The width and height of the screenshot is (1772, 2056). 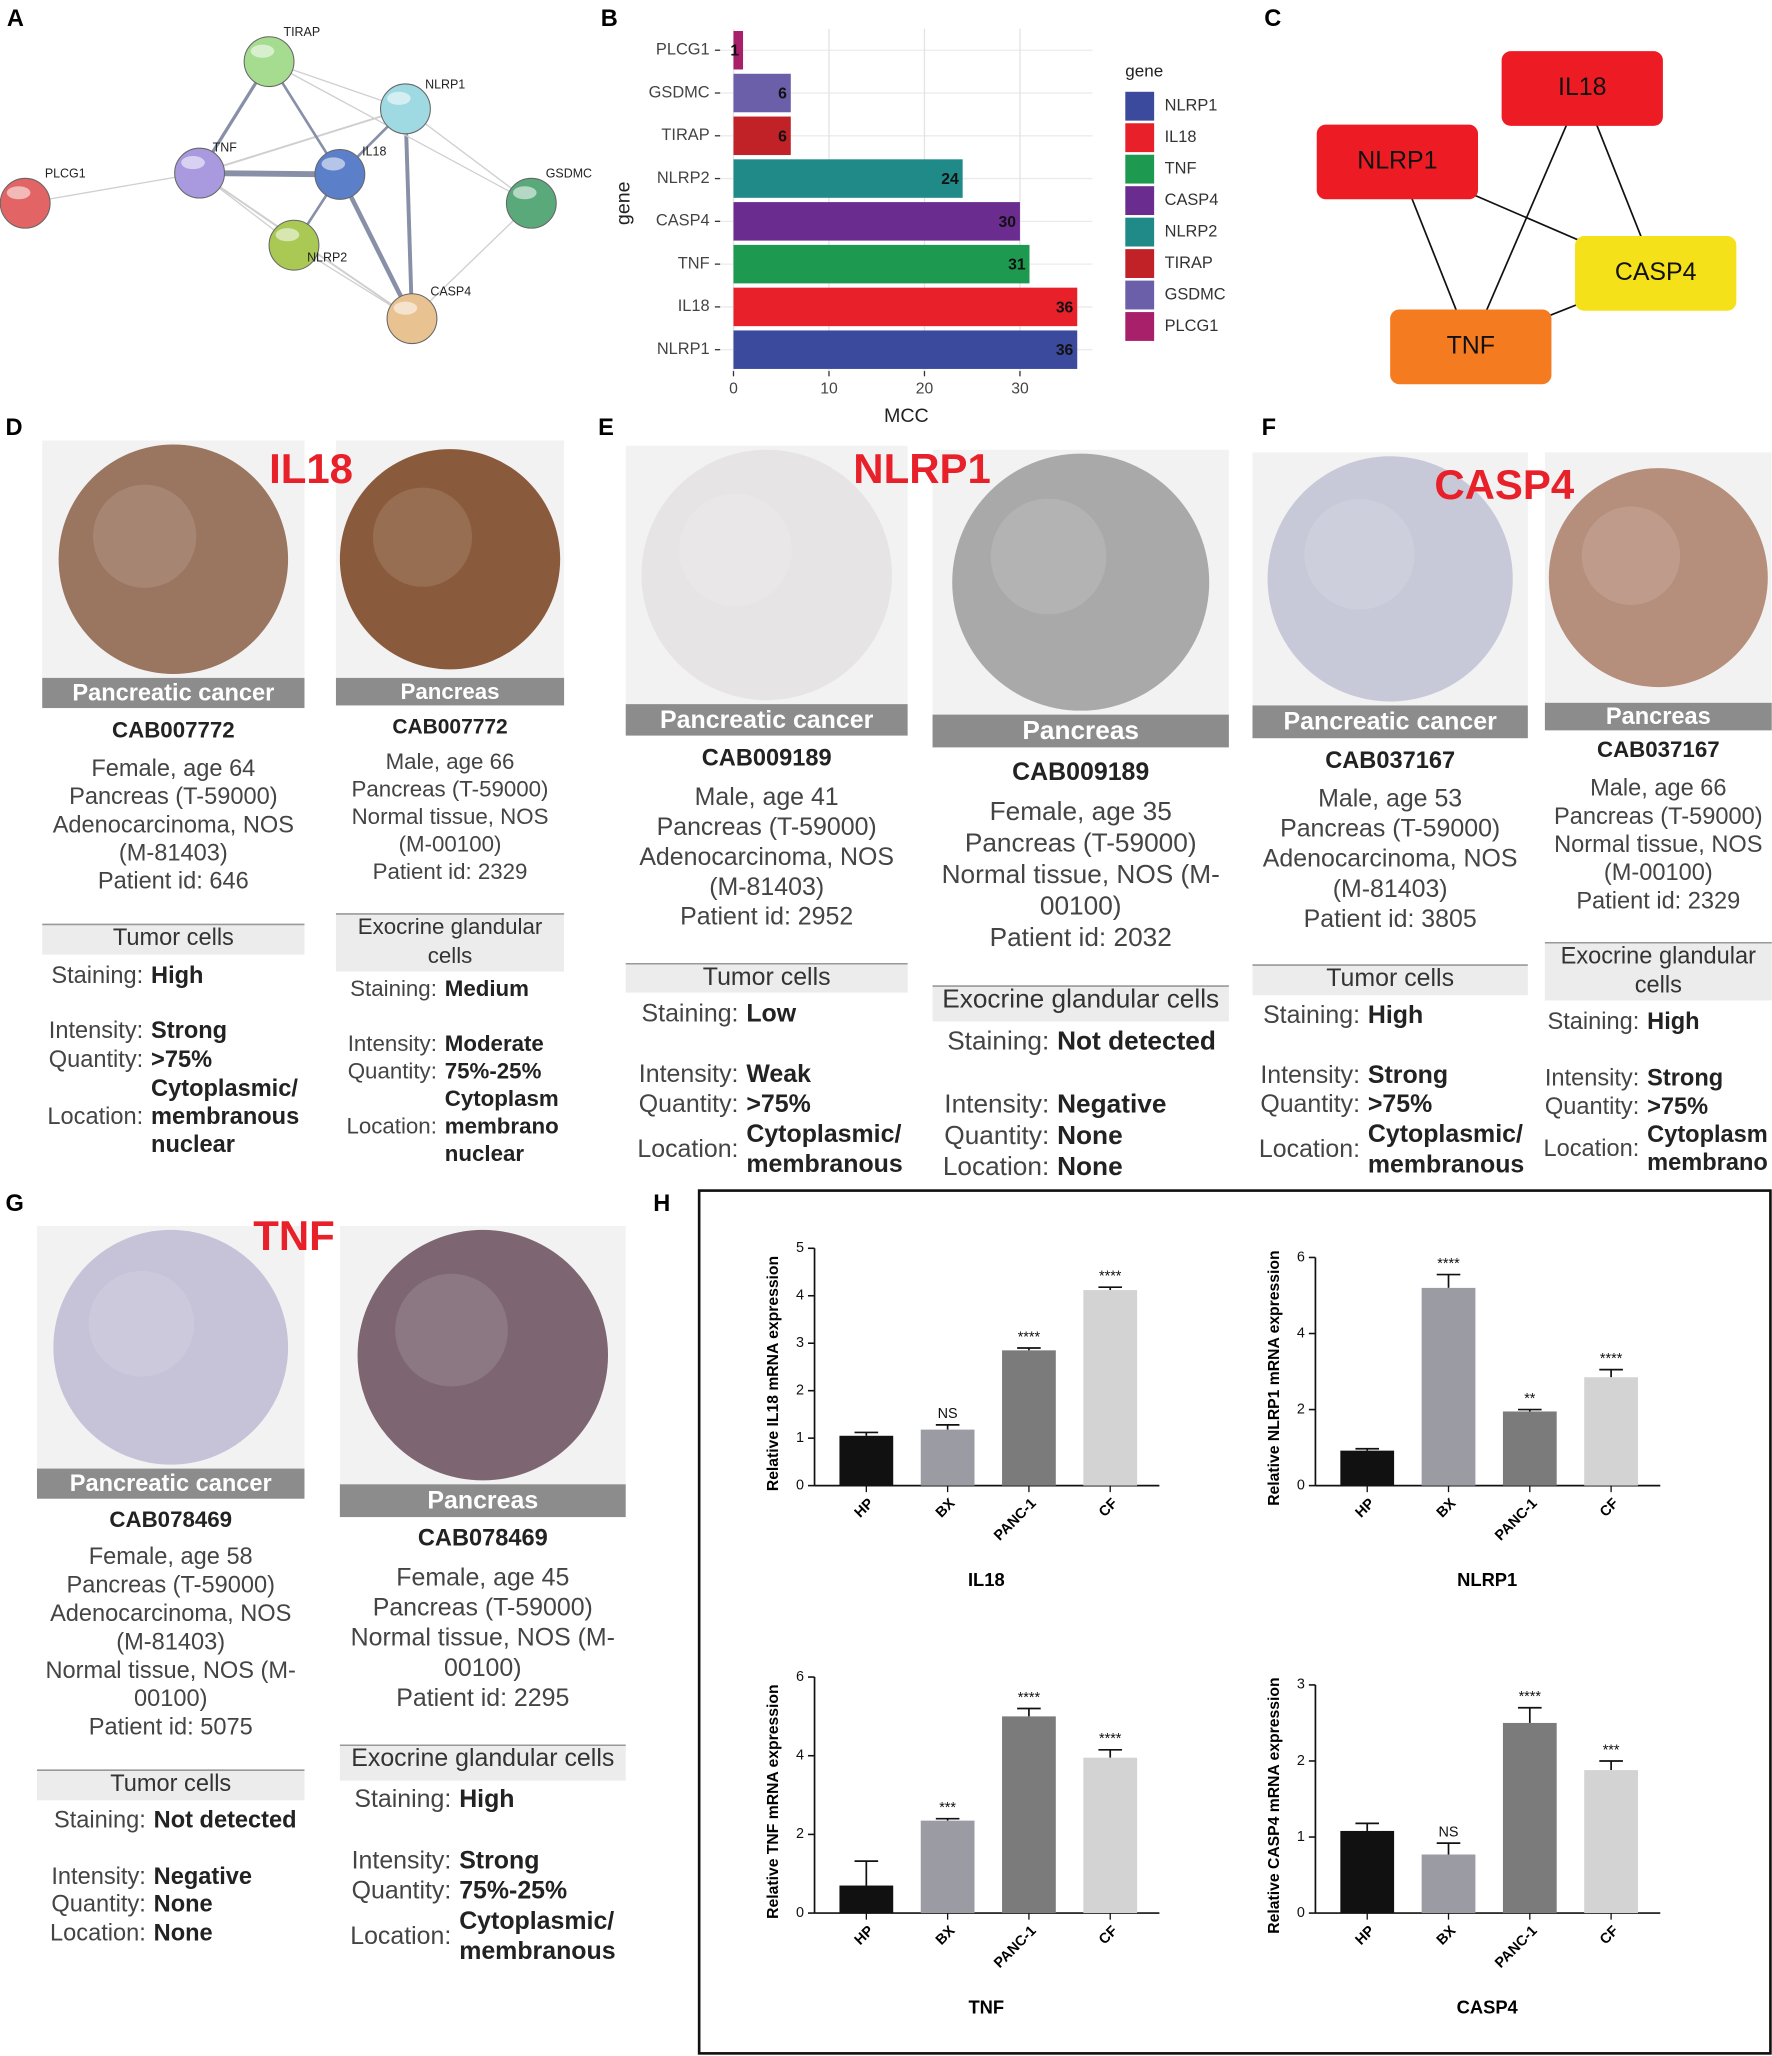 What do you see at coordinates (1707, 1135) in the screenshot?
I see `field-value: Cytoplasm` at bounding box center [1707, 1135].